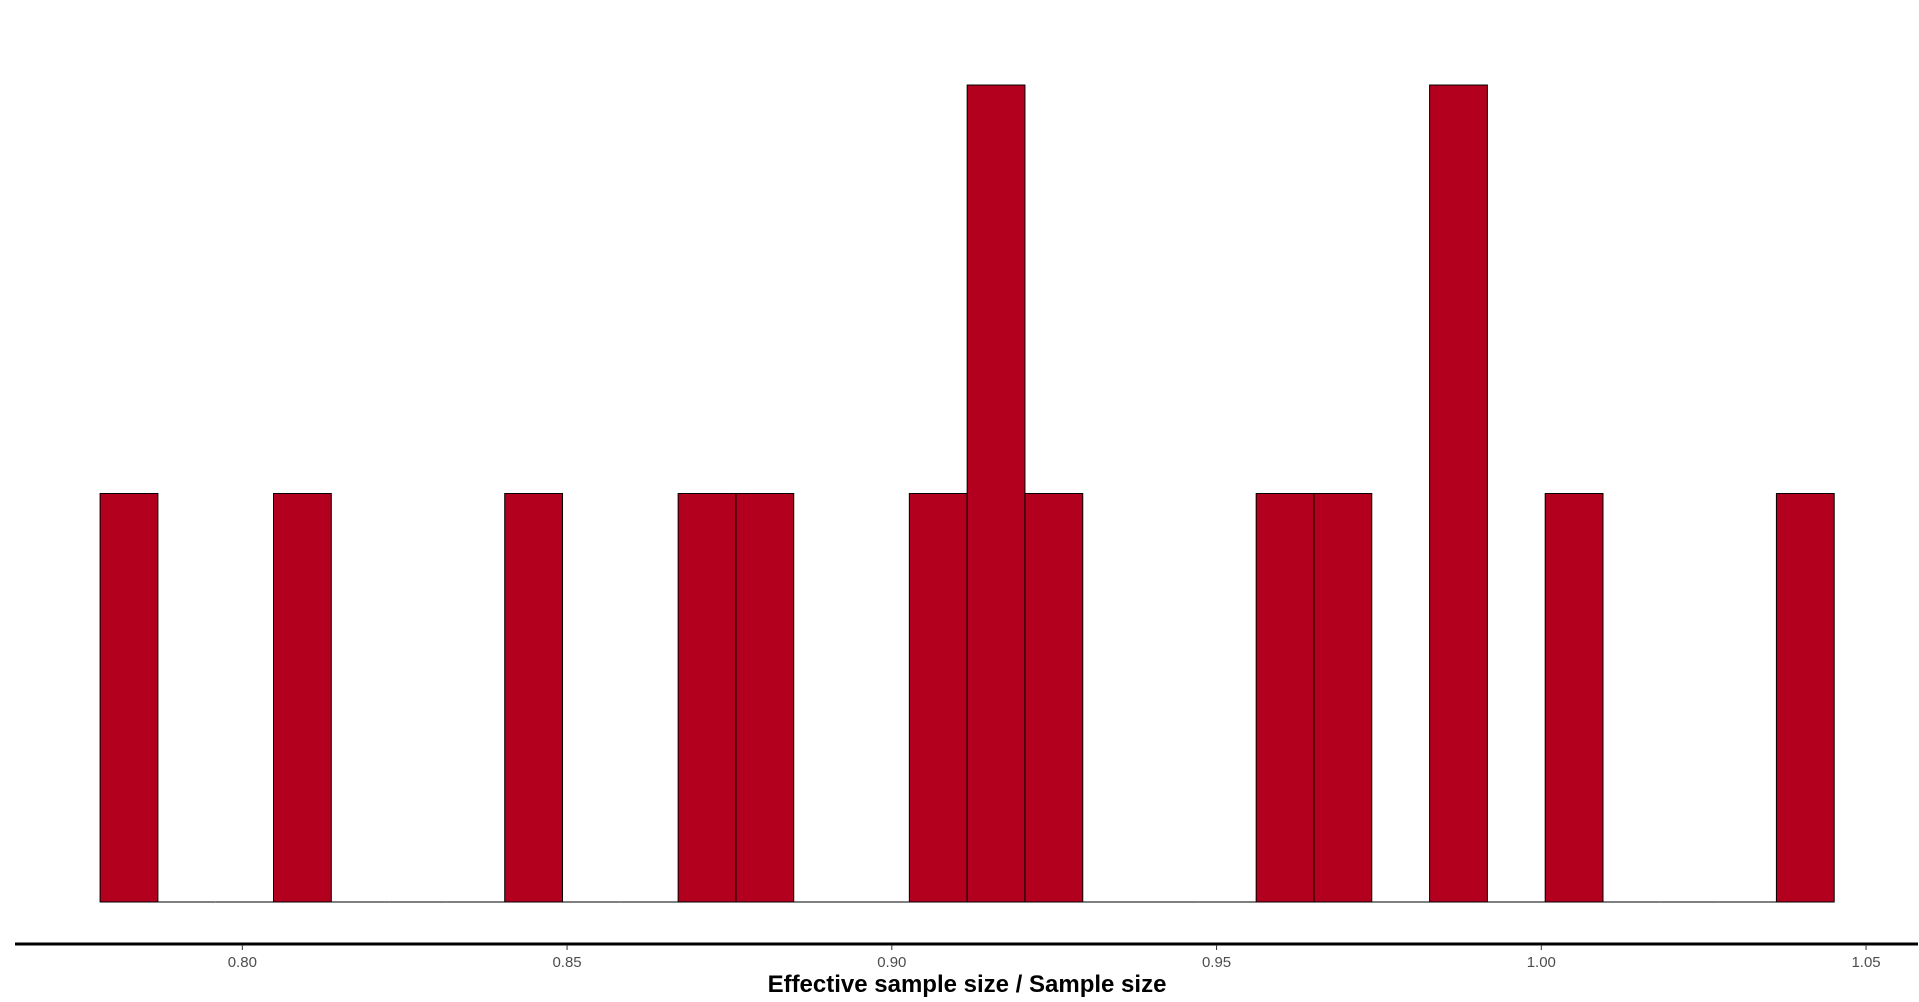 The width and height of the screenshot is (1919, 1002). Describe the element at coordinates (242, 962) in the screenshot. I see `x-tick-label: 0.80` at that location.